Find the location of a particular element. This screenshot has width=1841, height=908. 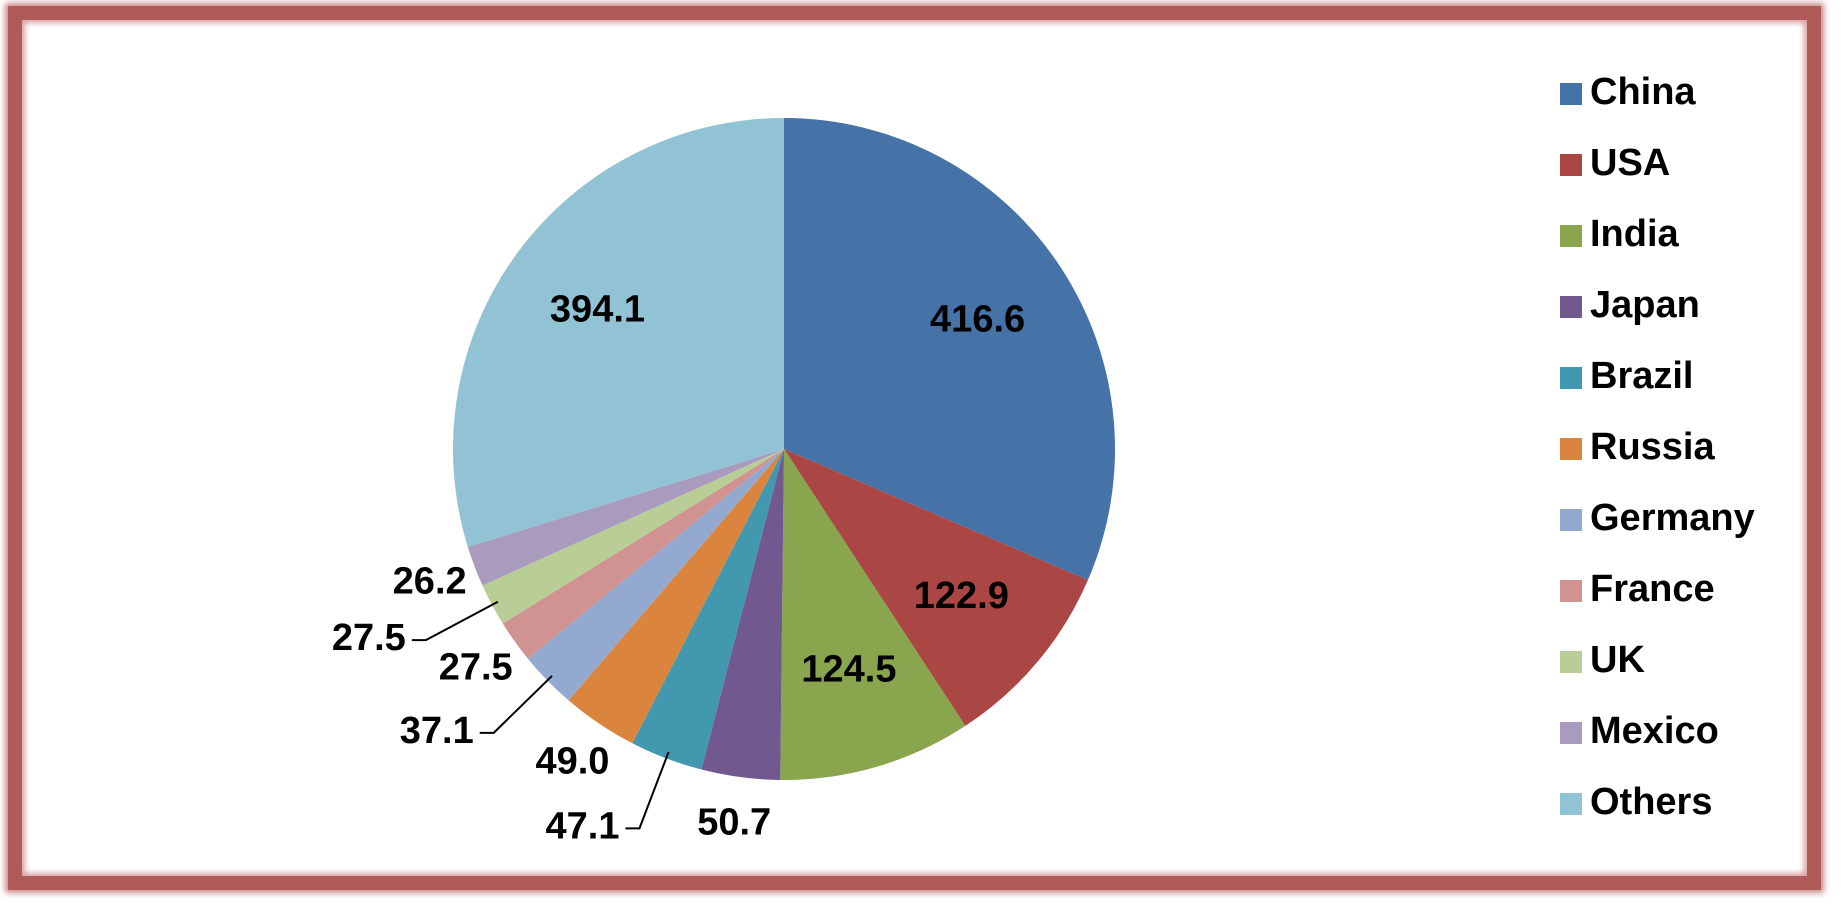

legend-label: Others is located at coordinates (1651, 802).